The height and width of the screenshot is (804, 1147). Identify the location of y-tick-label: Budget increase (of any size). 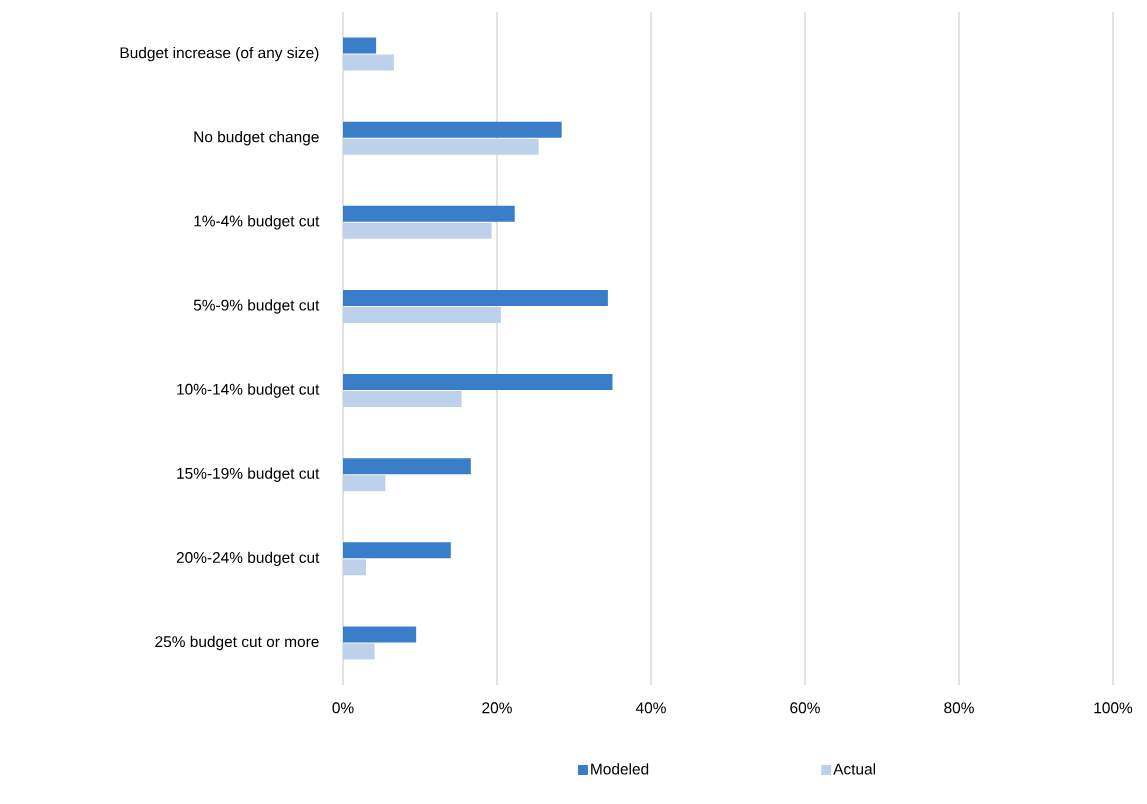
(219, 54).